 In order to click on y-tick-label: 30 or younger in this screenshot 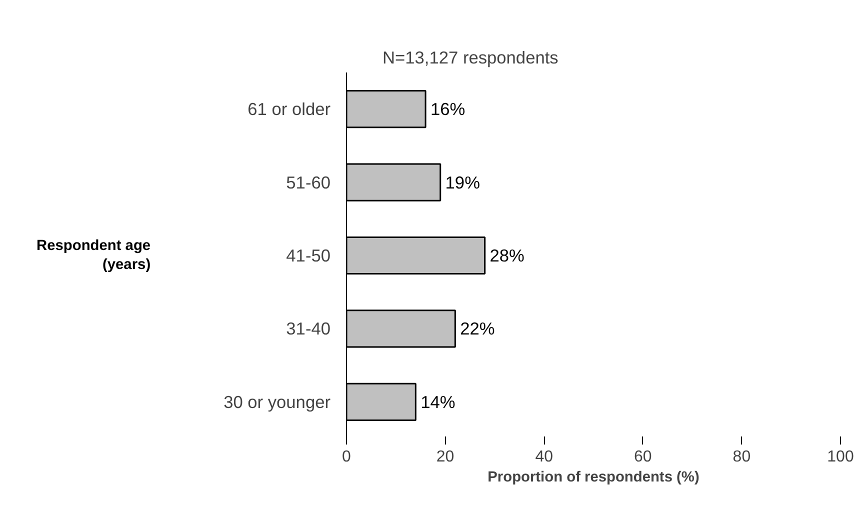, I will do `click(277, 402)`.